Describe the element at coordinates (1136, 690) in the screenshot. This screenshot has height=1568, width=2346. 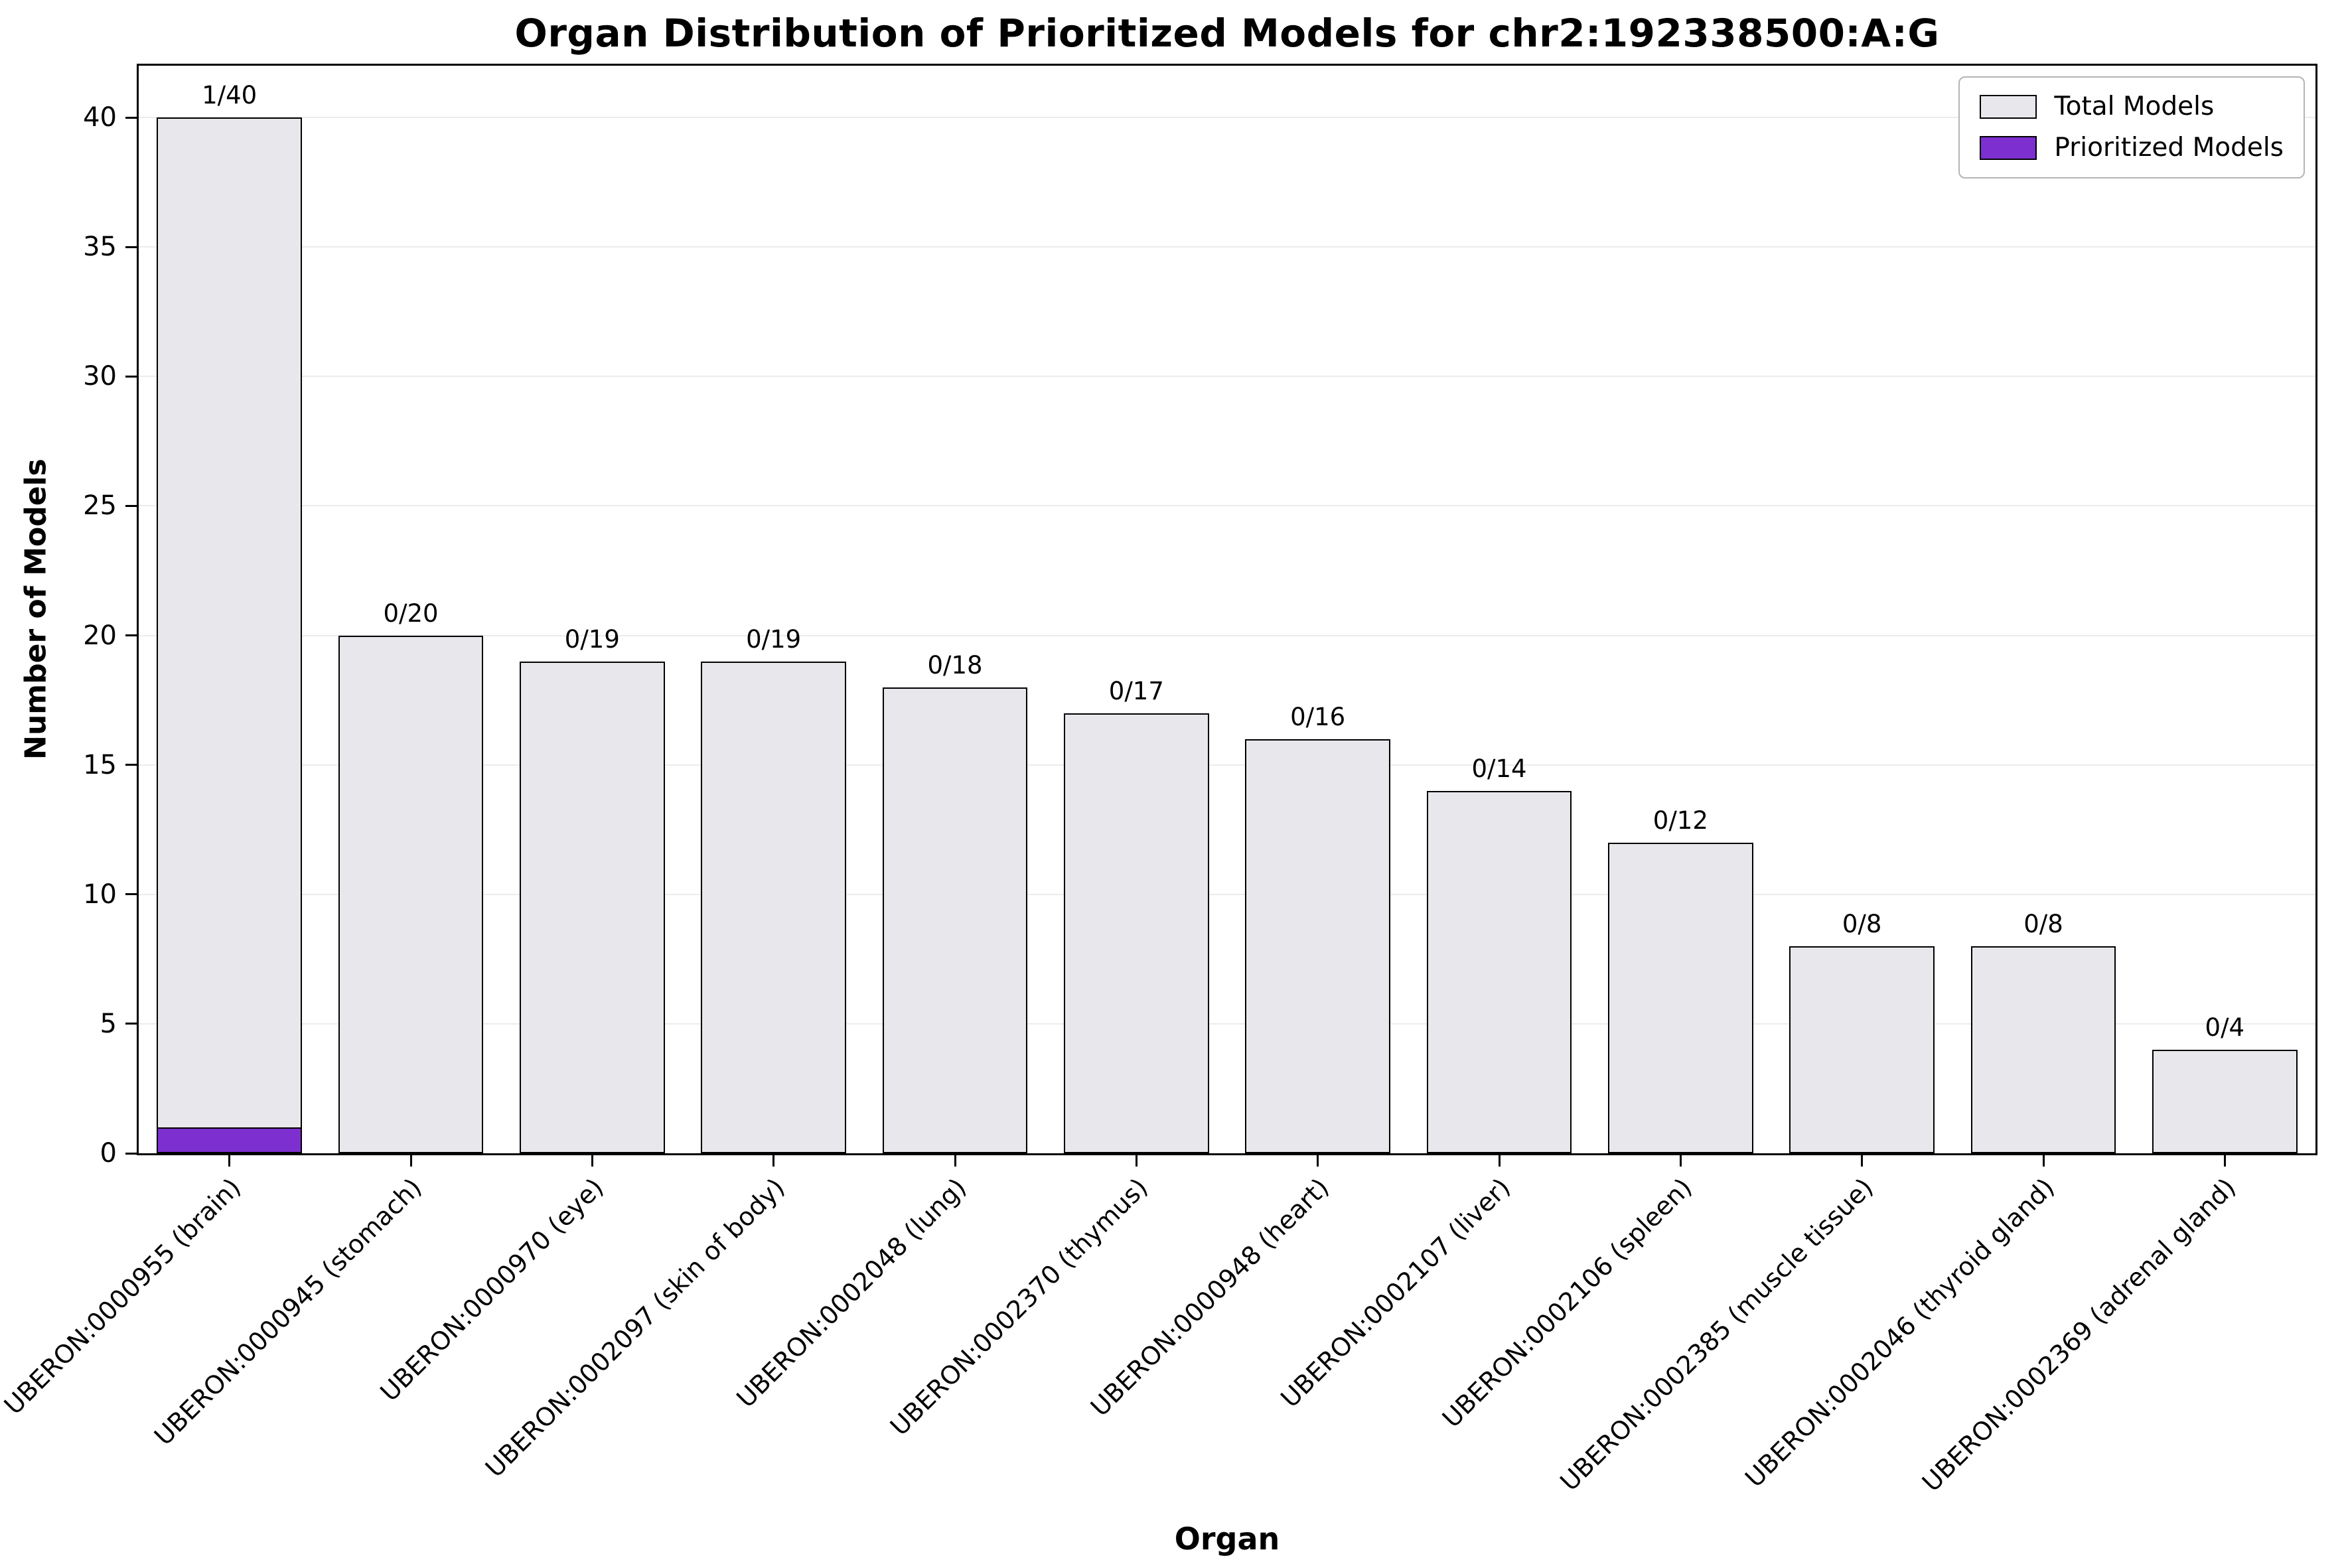
I see `bar-value-label: 0/17` at that location.